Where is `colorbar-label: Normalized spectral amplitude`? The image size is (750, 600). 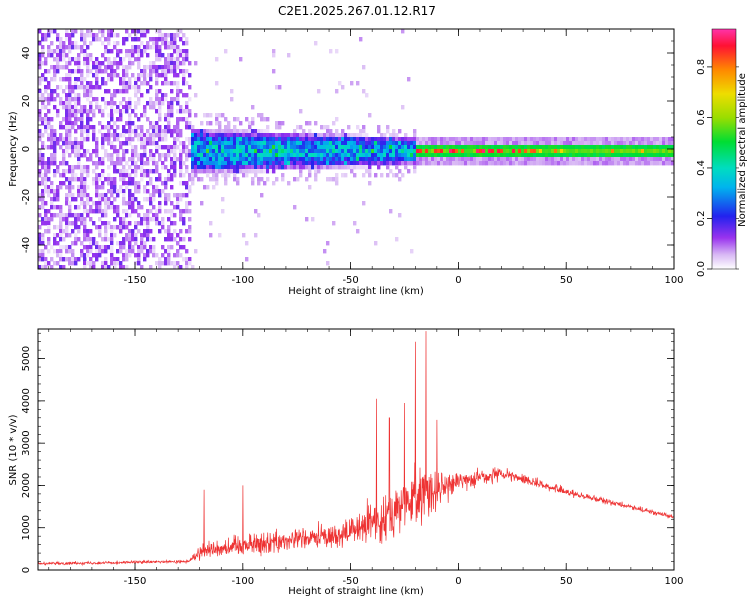 colorbar-label: Normalized spectral amplitude is located at coordinates (742, 150).